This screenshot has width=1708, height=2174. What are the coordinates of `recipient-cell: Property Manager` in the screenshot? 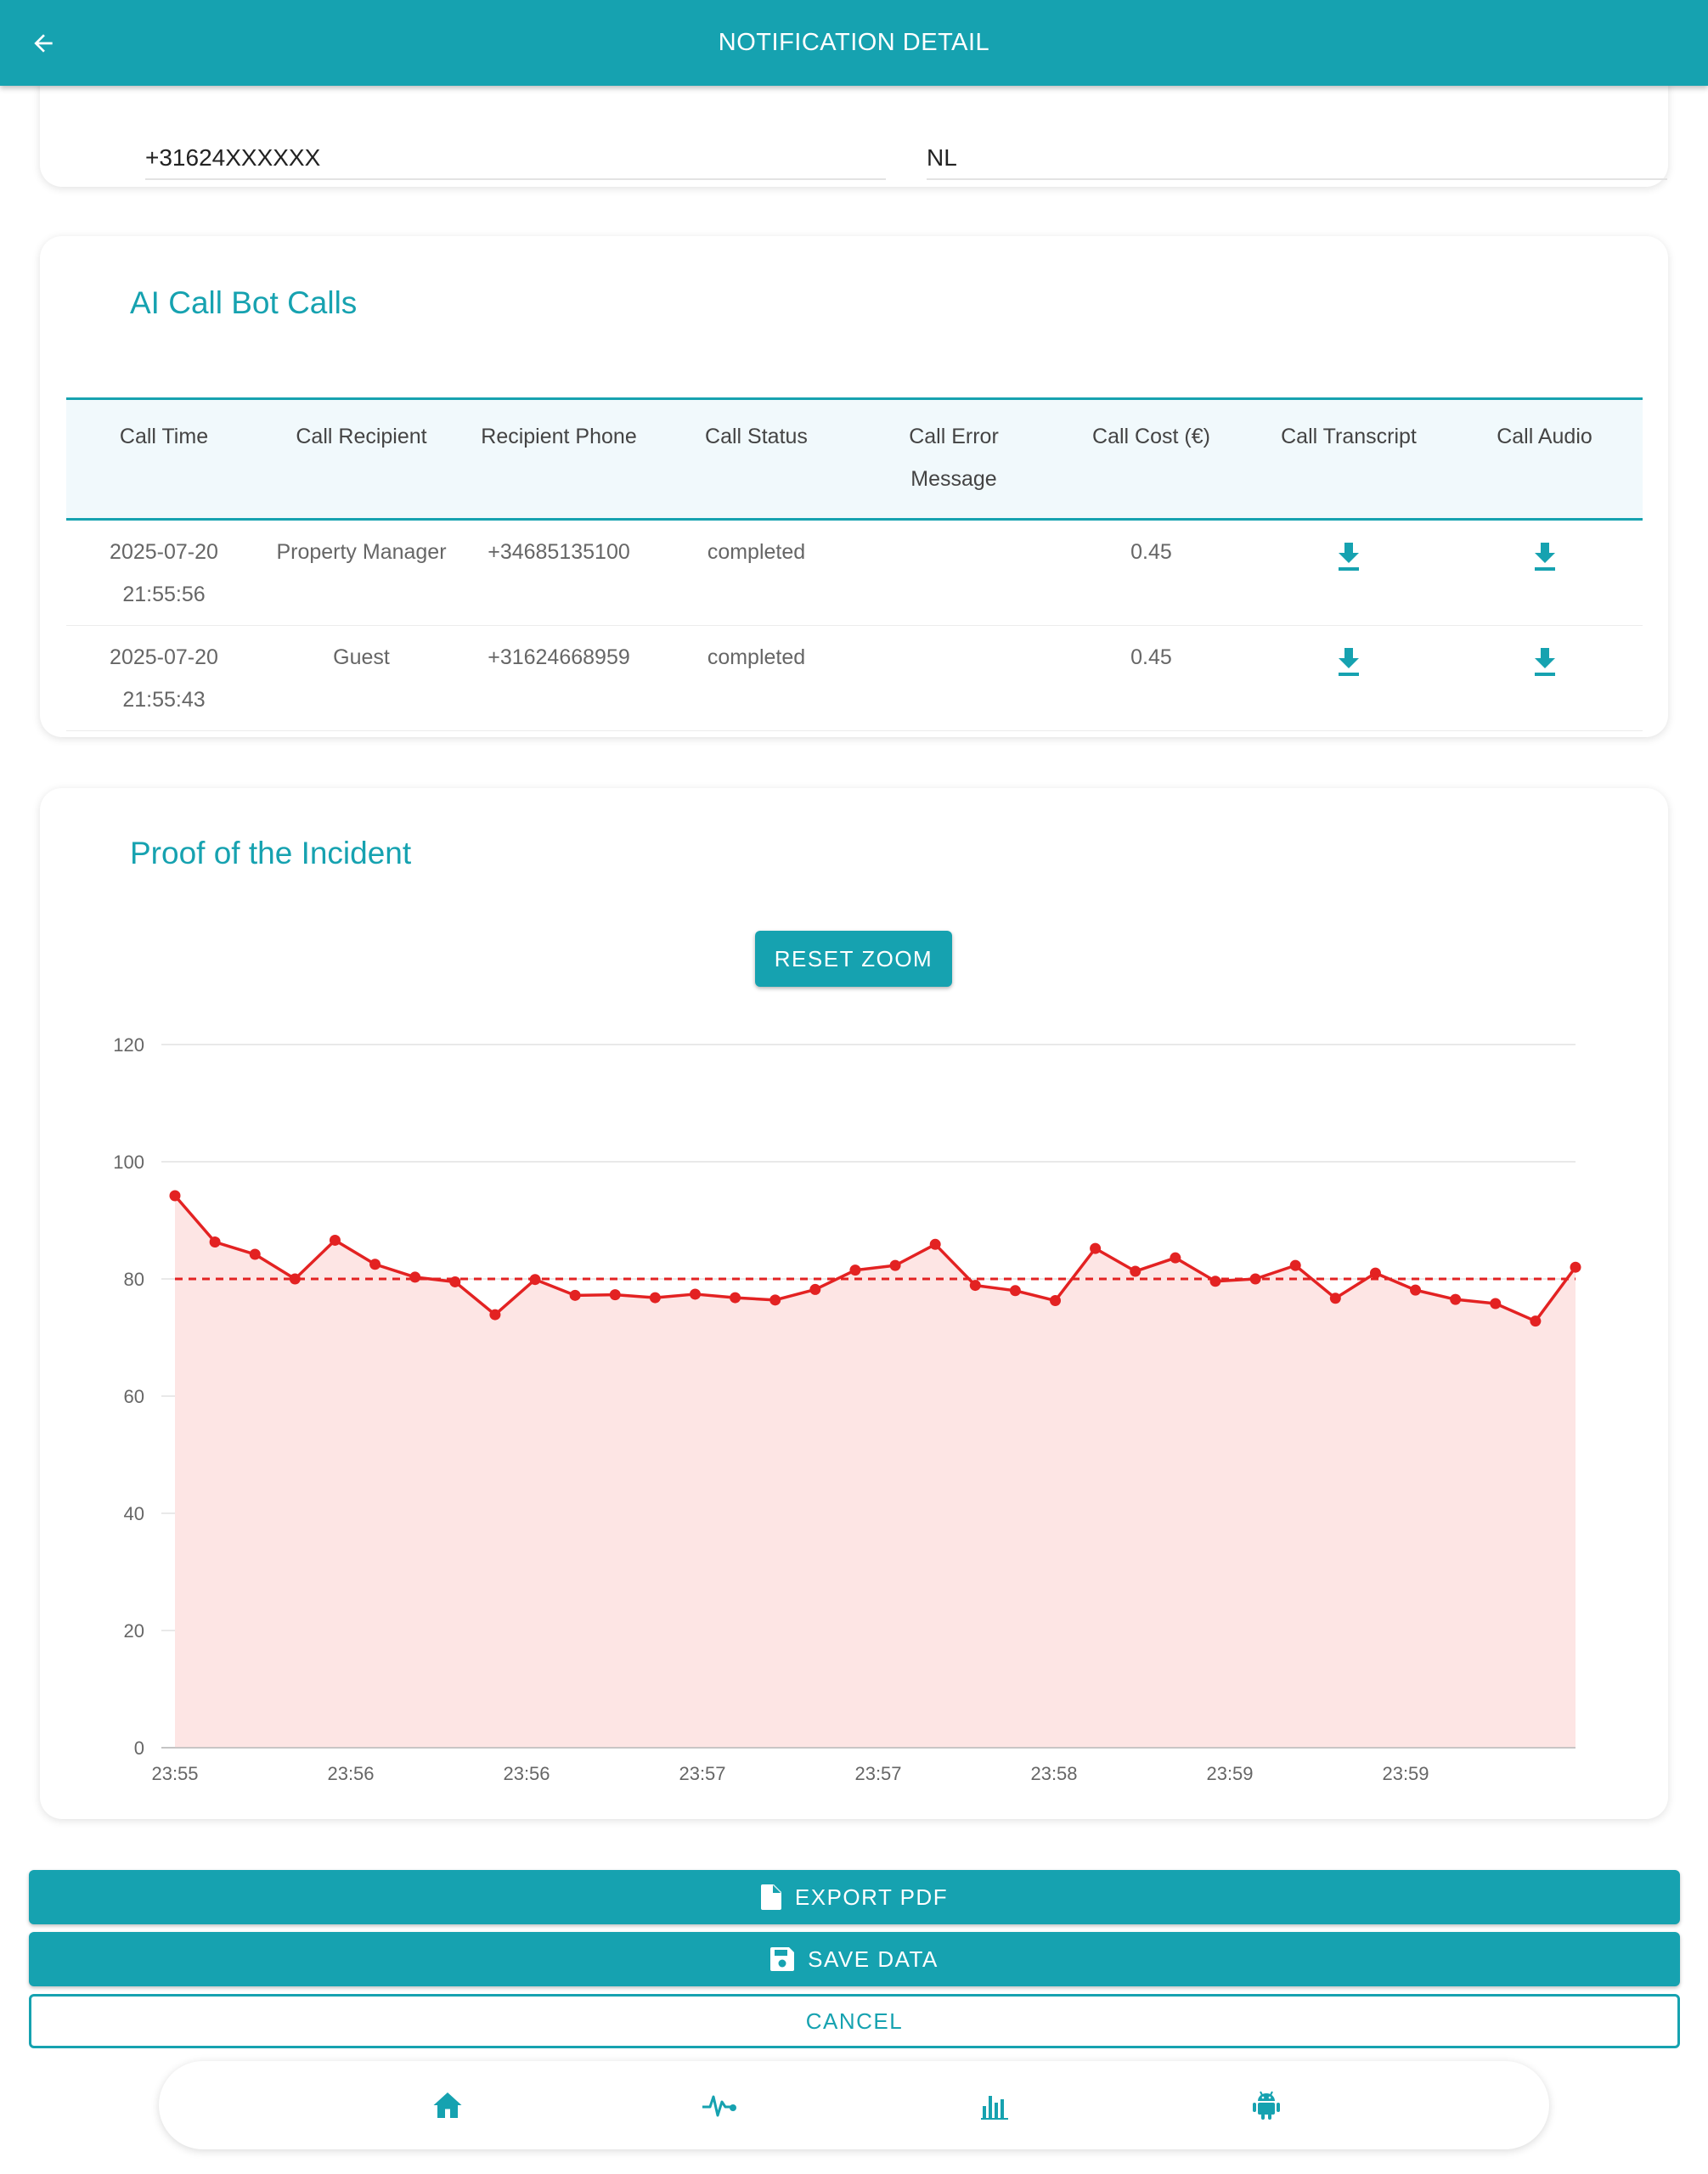 It's located at (361, 572).